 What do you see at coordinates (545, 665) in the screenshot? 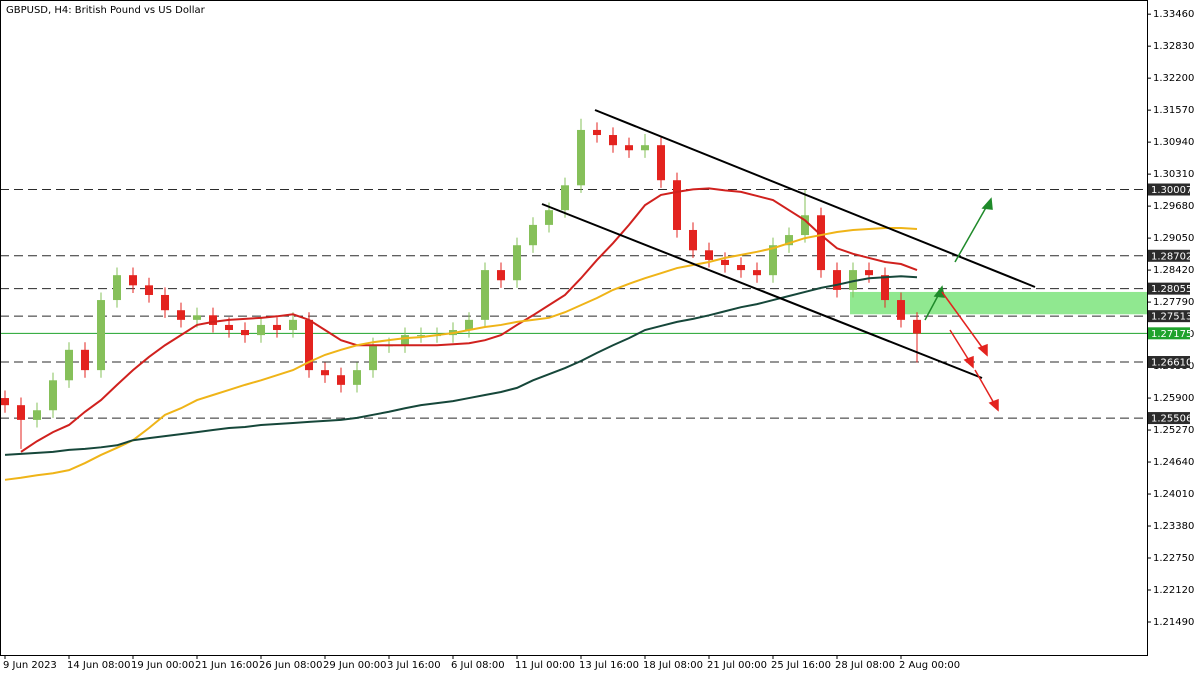
I see `x-tick-label: 11 Jul 00:00` at bounding box center [545, 665].